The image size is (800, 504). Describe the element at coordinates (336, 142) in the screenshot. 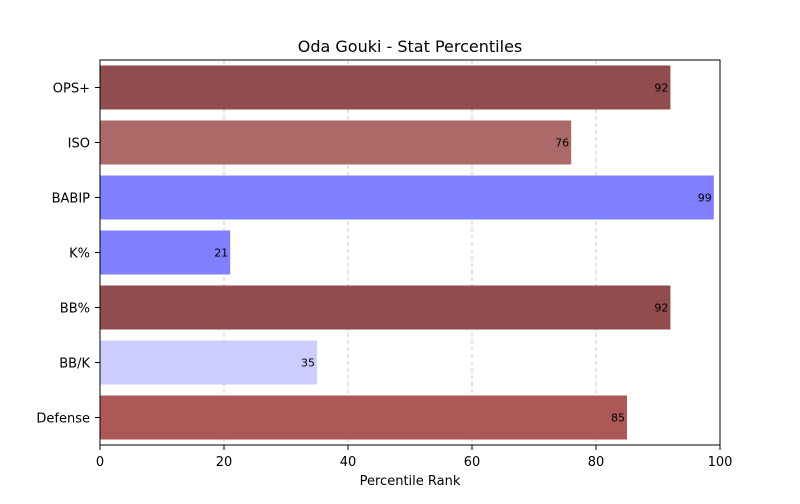

I see `bar-iso` at that location.